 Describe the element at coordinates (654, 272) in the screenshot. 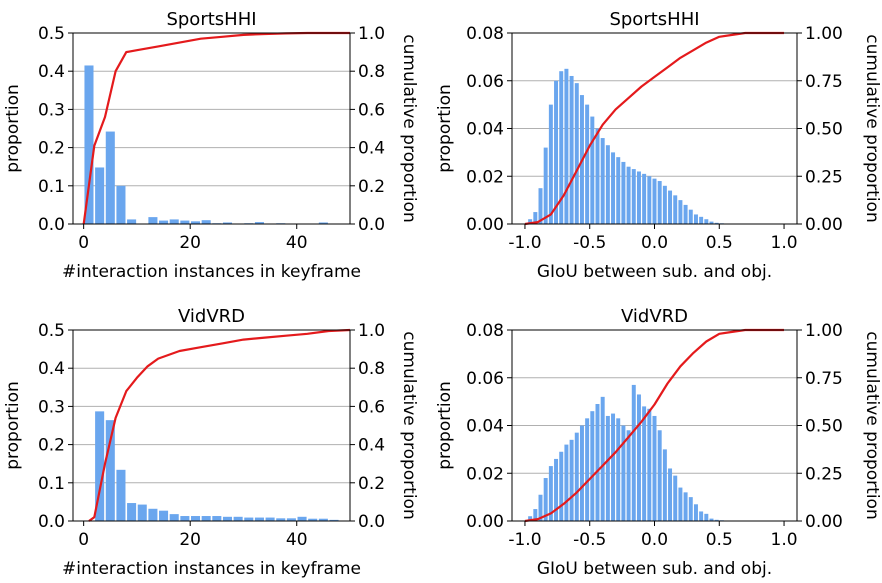

I see `x-axis-label: GIoU between sub. and obj.` at that location.